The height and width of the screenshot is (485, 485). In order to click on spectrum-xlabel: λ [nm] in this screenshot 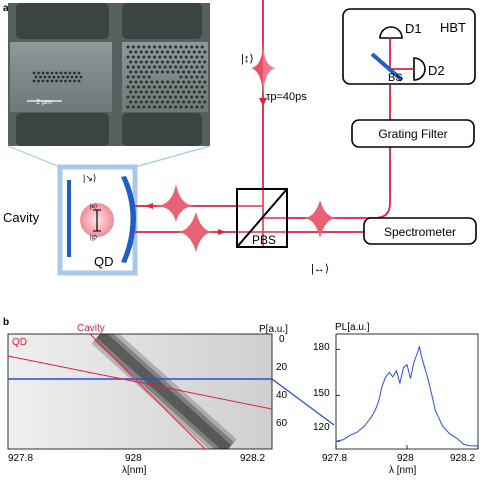, I will do `click(402, 470)`.